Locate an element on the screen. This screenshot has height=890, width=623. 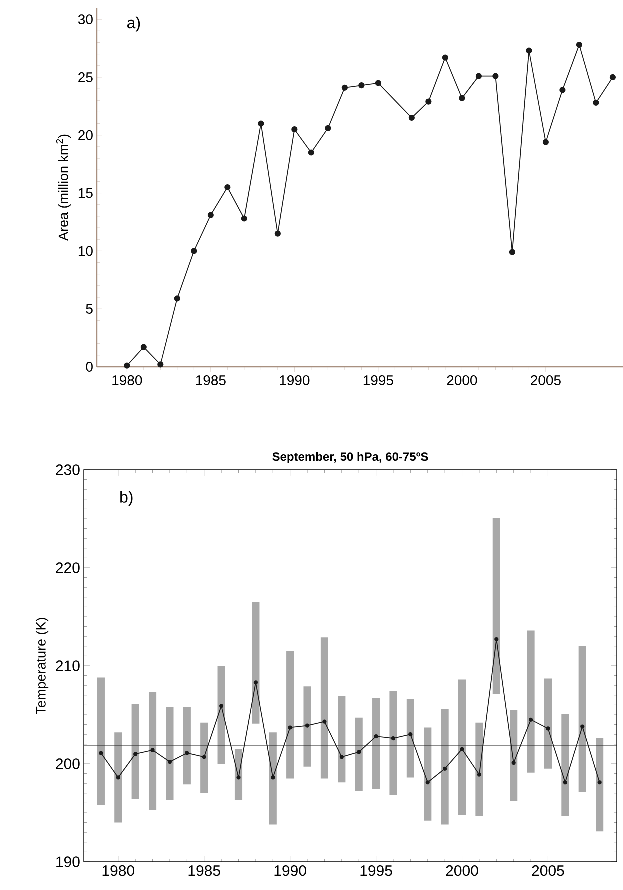
y-tick-label: 230 is located at coordinates (68, 470).